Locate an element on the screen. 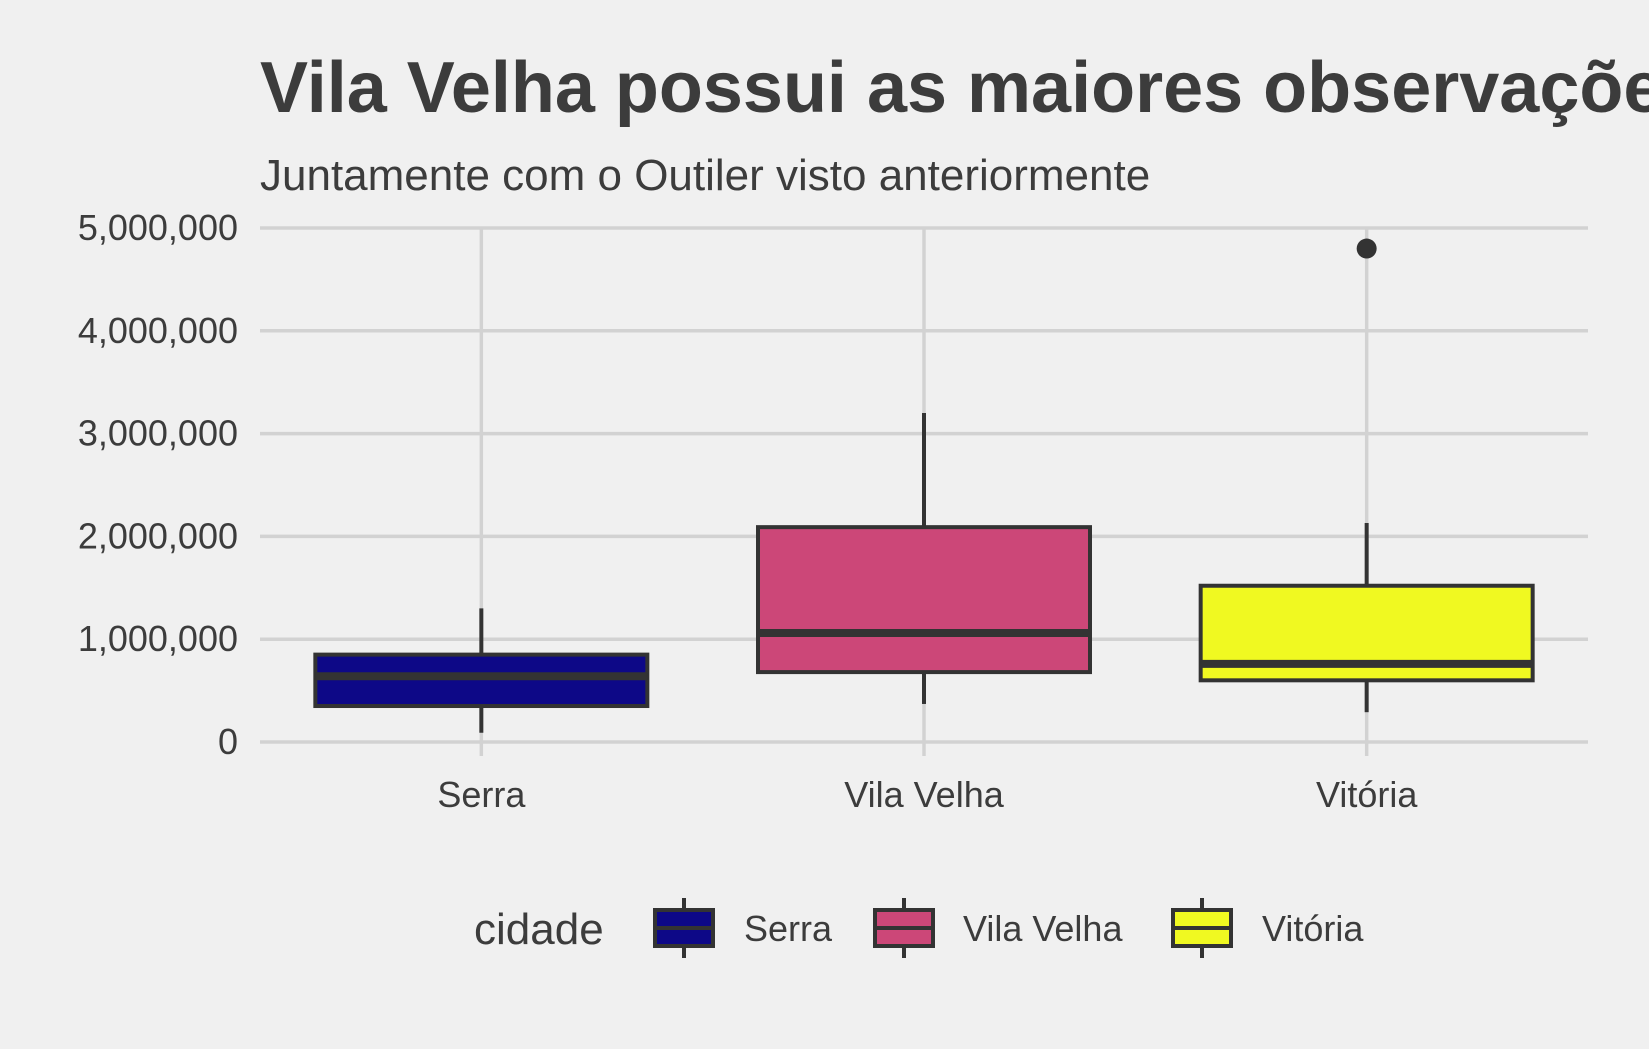  y-tick-label: 0 is located at coordinates (228, 741).